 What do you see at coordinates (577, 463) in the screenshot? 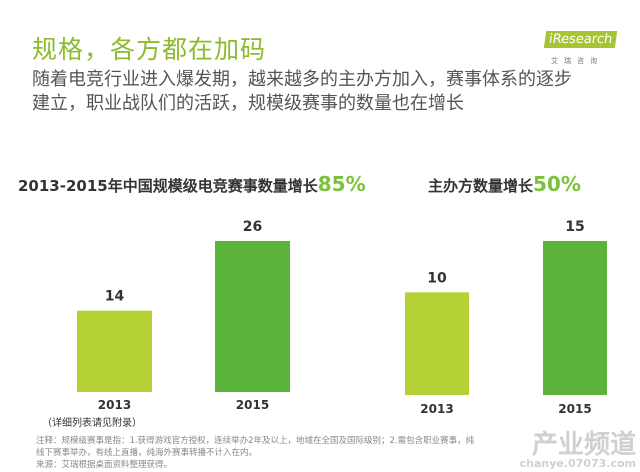
I see `watermark-url: chanye.07073.com` at bounding box center [577, 463].